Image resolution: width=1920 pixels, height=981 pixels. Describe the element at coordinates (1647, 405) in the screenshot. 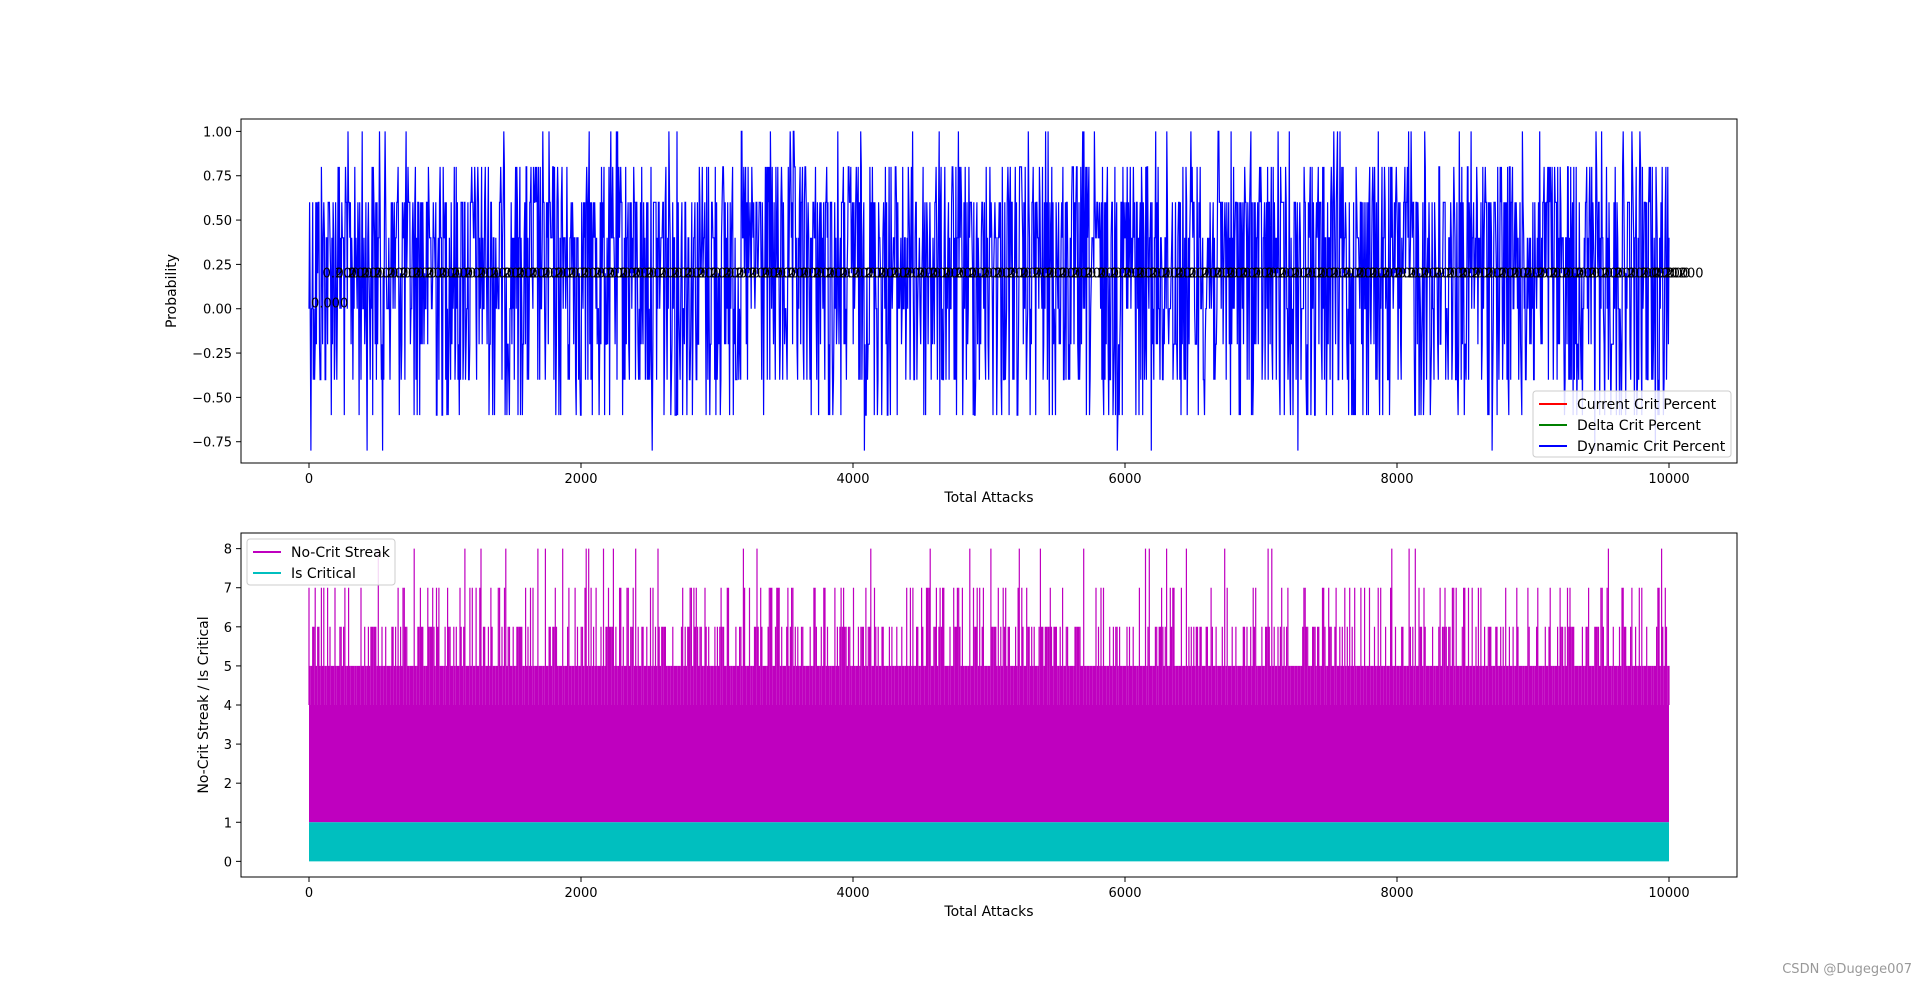

I see `legend-entry: Current Crit Percent` at that location.